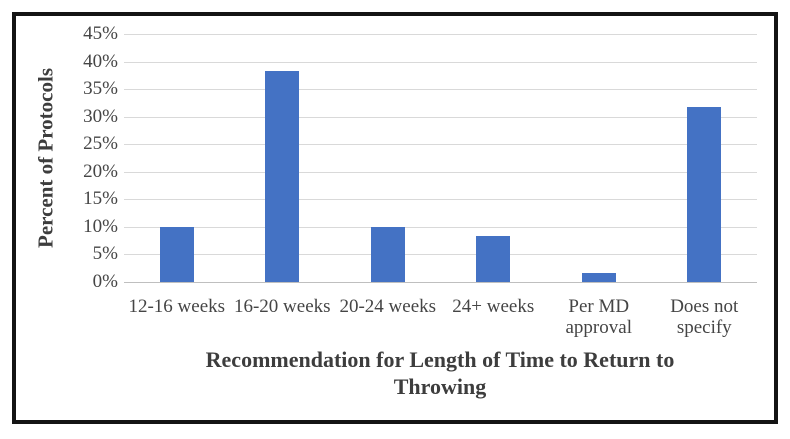  What do you see at coordinates (704, 317) in the screenshot?
I see `x-category-label: Does not specify` at bounding box center [704, 317].